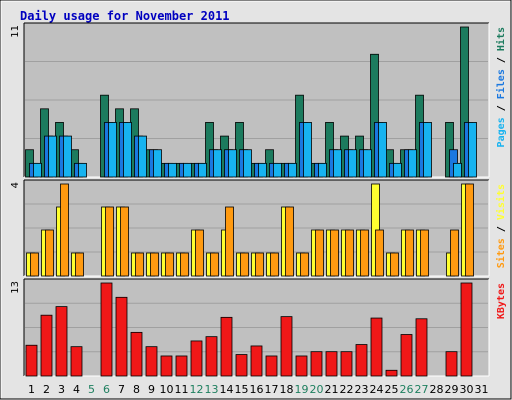 The image size is (512, 400). Describe the element at coordinates (15, 185) in the screenshot. I see `y-max-label: 4` at that location.